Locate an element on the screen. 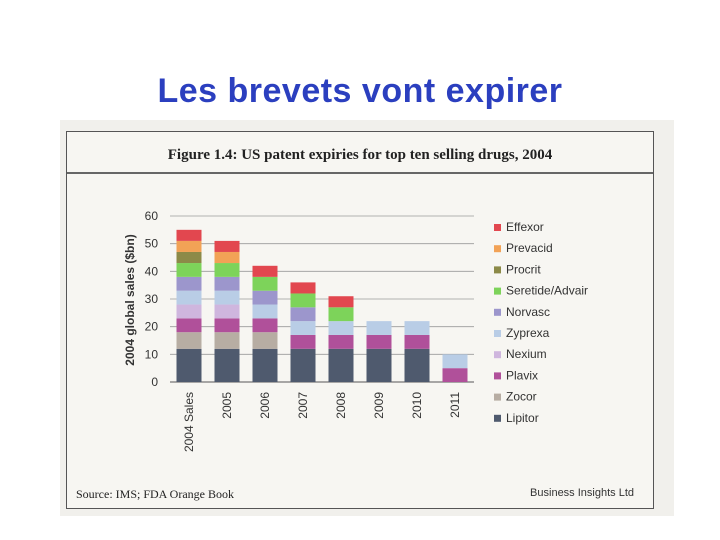  legend-label: Plavix is located at coordinates (522, 375).